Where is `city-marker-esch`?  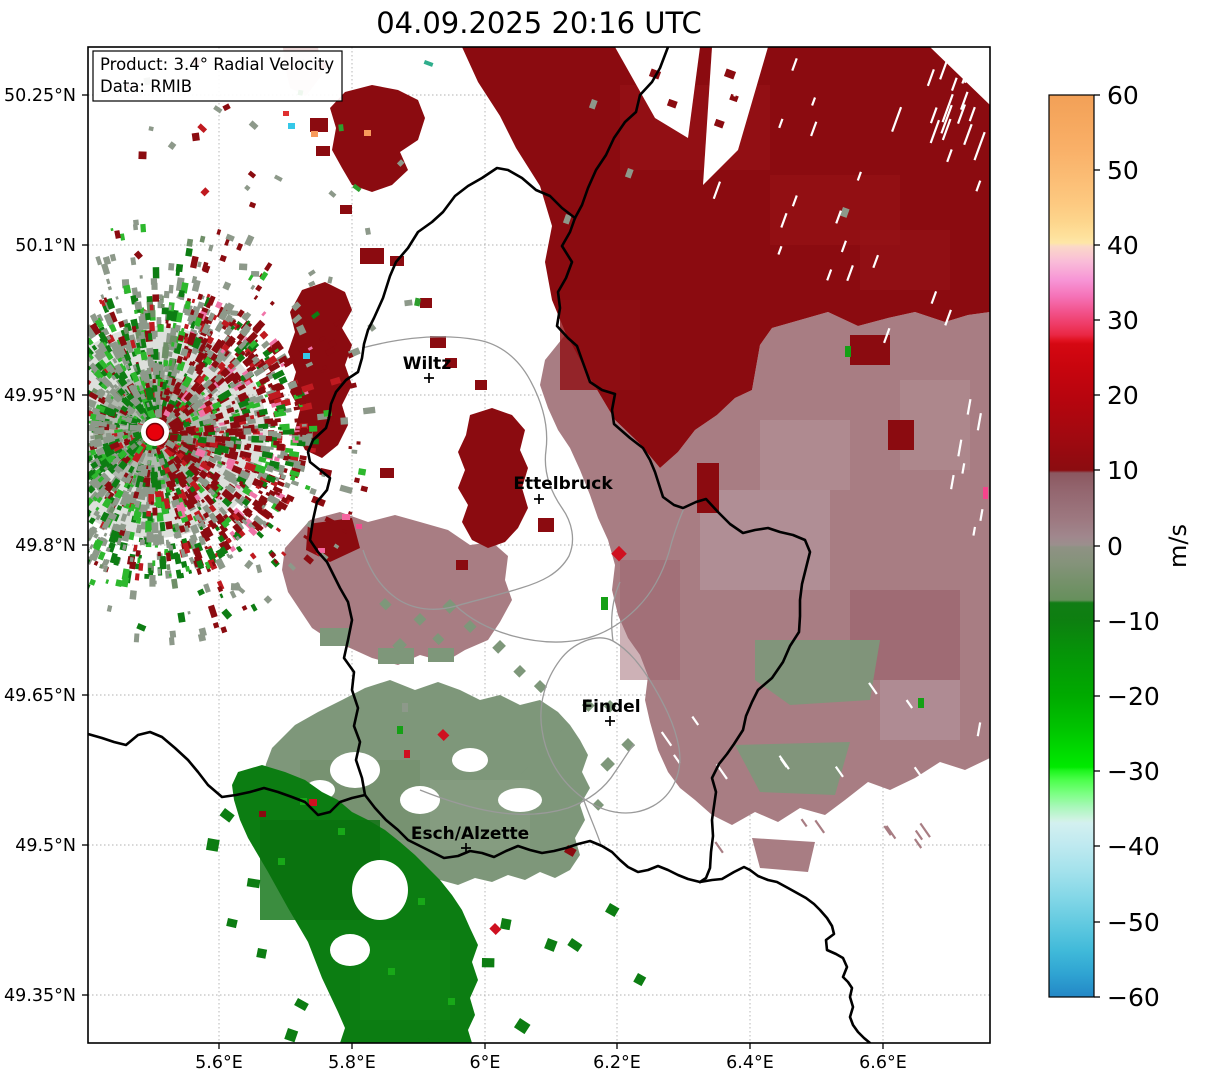
city-marker-esch is located at coordinates (466, 848).